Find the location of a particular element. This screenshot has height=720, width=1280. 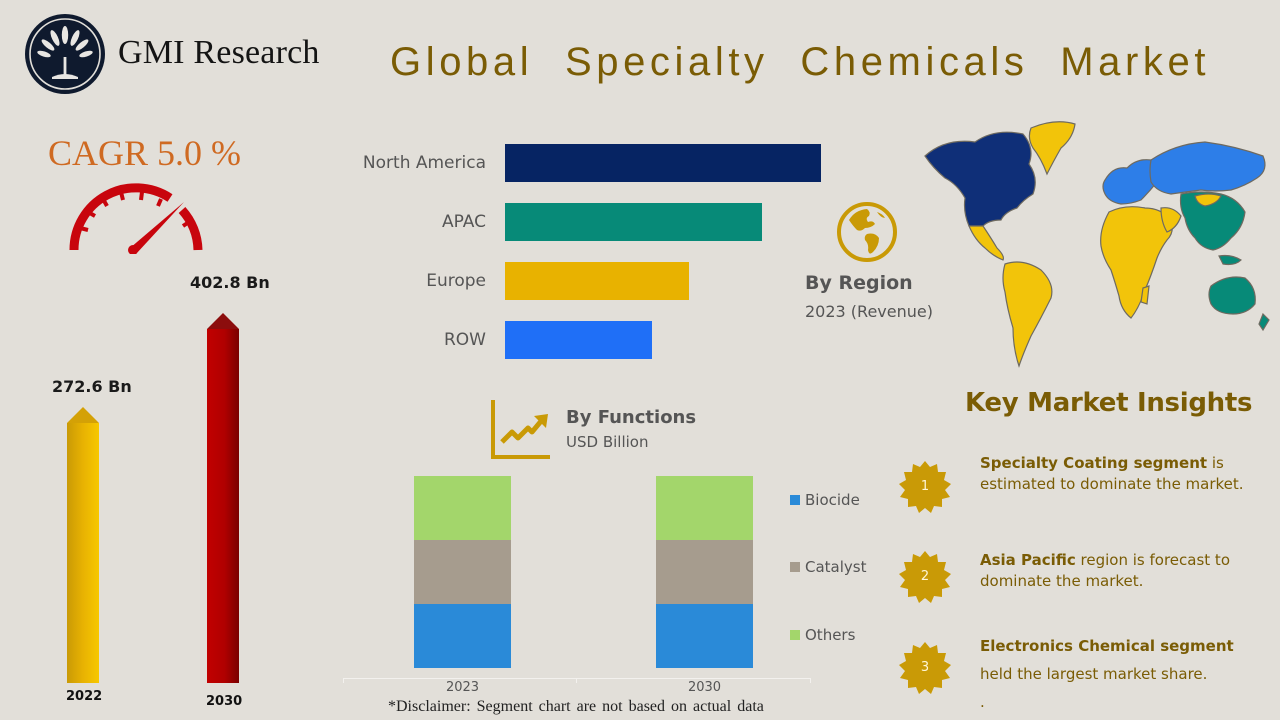

value-label-2022: 272.6 Bn is located at coordinates (92, 386).